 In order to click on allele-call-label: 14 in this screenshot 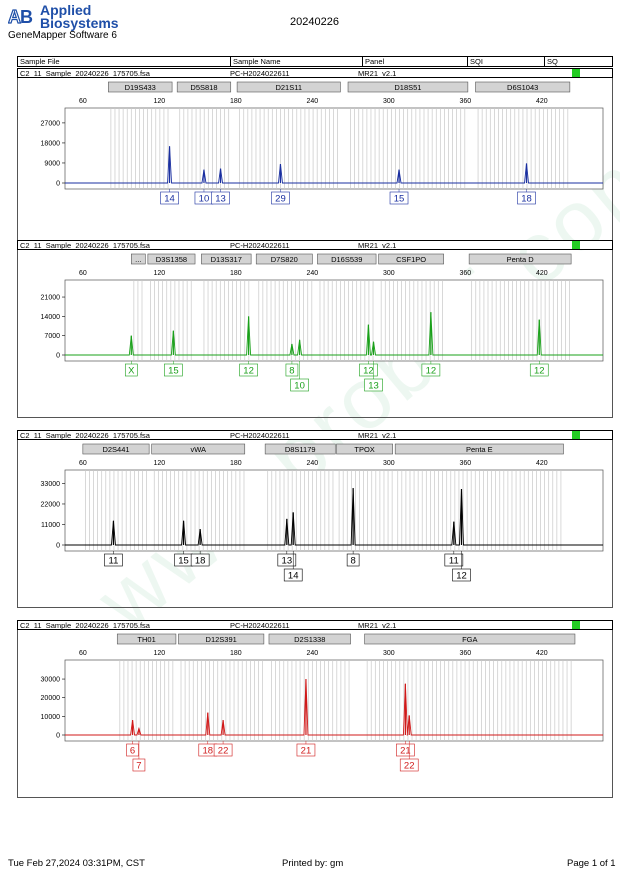, I will do `click(293, 576)`.